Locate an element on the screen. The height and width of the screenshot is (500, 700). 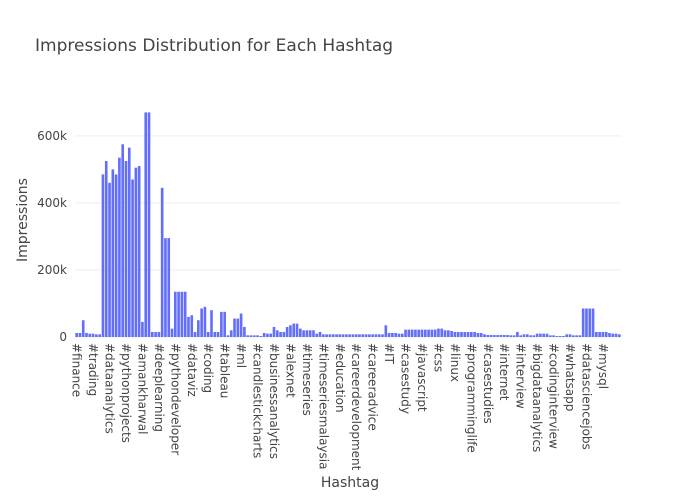
x-tick-label: #careeradvice is located at coordinates (373, 387).